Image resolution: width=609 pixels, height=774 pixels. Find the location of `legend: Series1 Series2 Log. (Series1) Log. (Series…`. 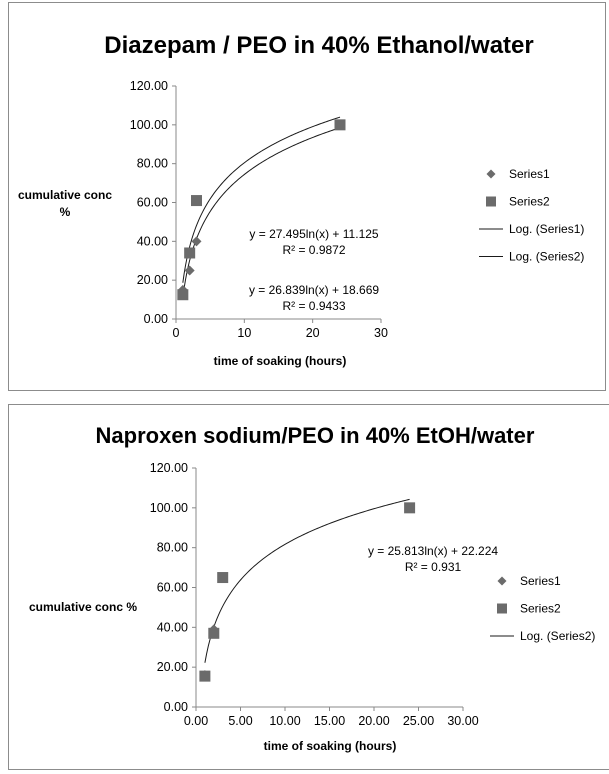

legend: Series1 Series2 Log. (Series1) Log. (Series… is located at coordinates (531, 215).